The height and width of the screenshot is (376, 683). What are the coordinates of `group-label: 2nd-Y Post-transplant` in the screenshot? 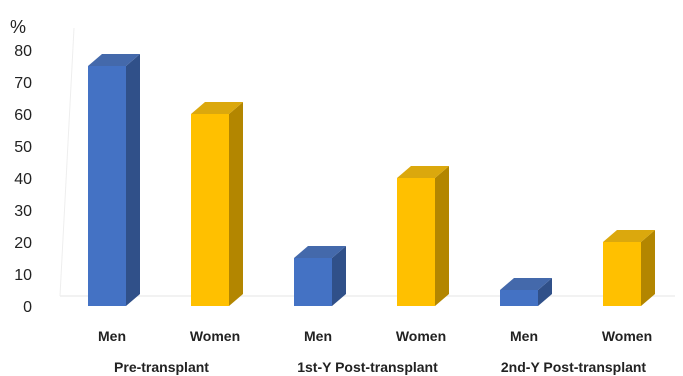 It's located at (574, 367).